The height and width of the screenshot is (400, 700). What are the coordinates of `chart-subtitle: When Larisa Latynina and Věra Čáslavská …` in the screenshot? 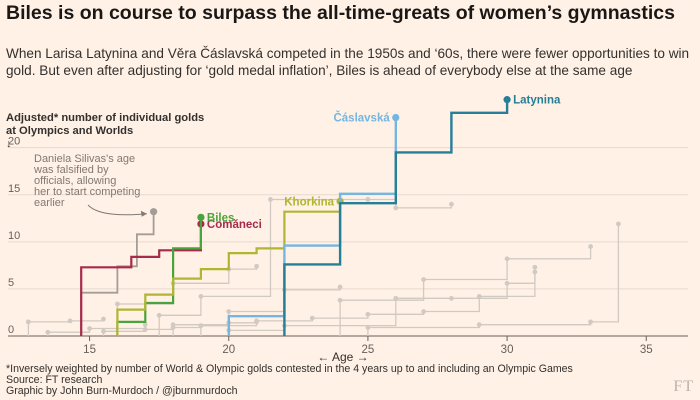 It's located at (348, 62).